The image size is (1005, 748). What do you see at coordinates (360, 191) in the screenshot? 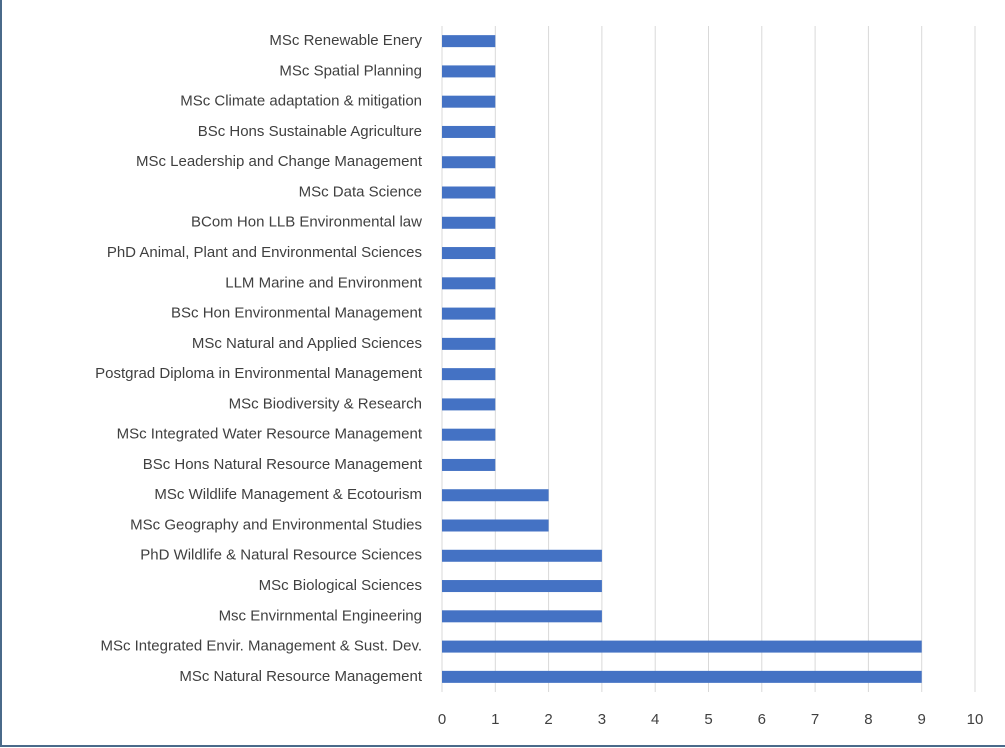
I see `y-tick-label: MSc Data Science` at bounding box center [360, 191].